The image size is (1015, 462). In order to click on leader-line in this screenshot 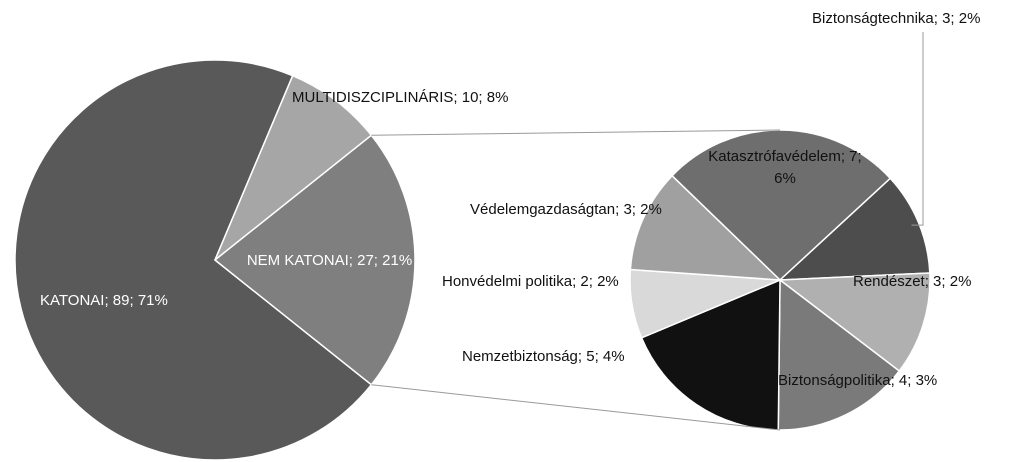, I will do `click(917, 129)`.